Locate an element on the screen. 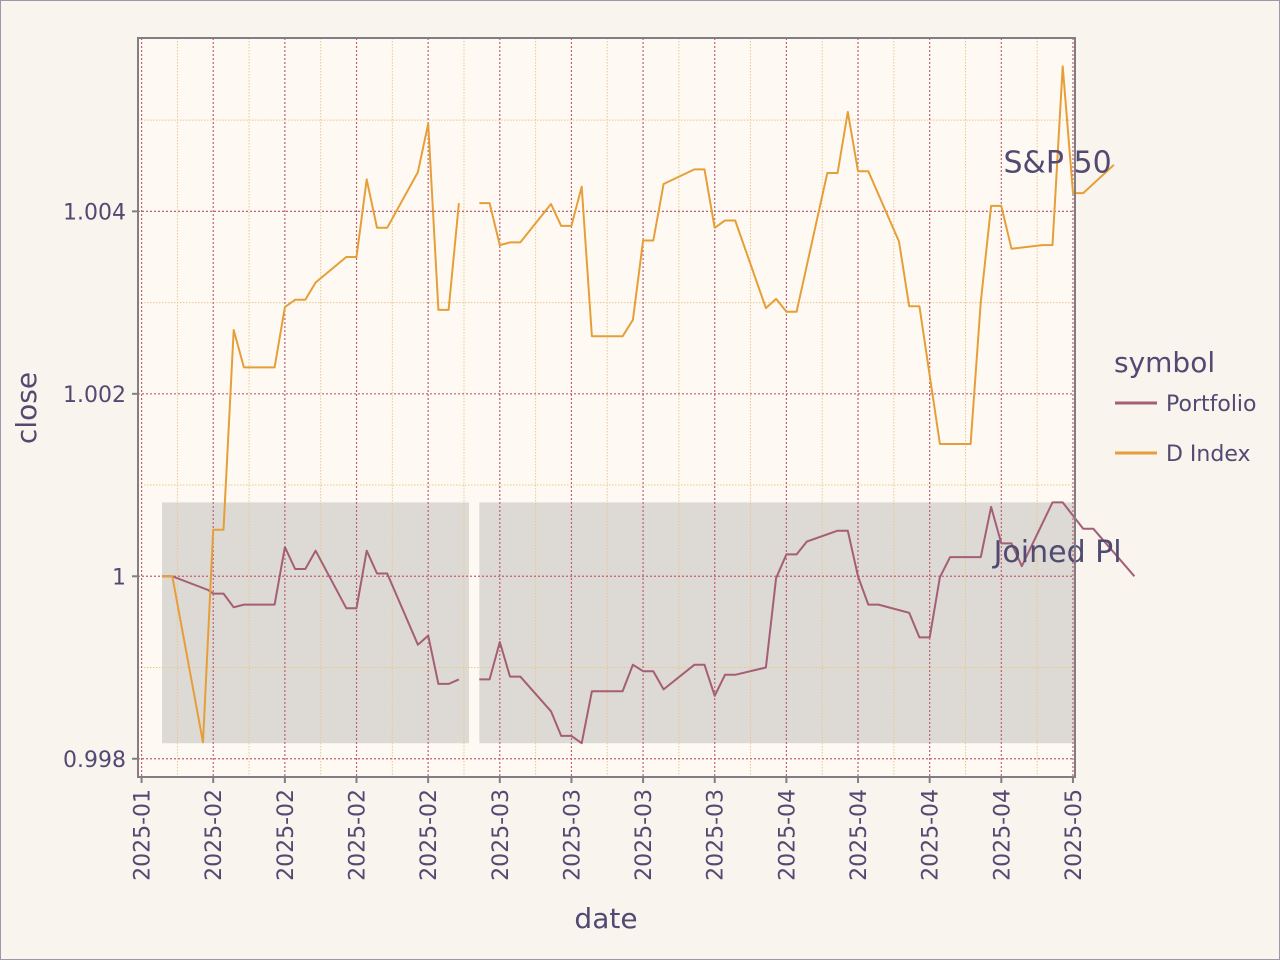 This screenshot has width=1280, height=960. legend-label-d-index: D Index is located at coordinates (1208, 454).